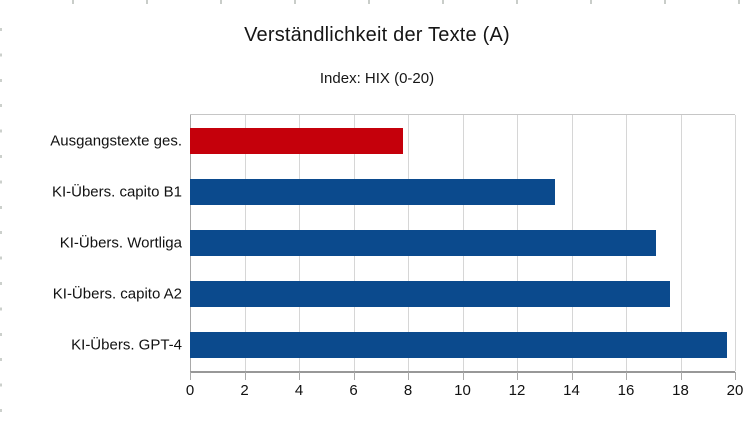  I want to click on x-axis-tick-labels: 0 2 4 6 8 10 12 14 16 18 20, so click(465, 391).